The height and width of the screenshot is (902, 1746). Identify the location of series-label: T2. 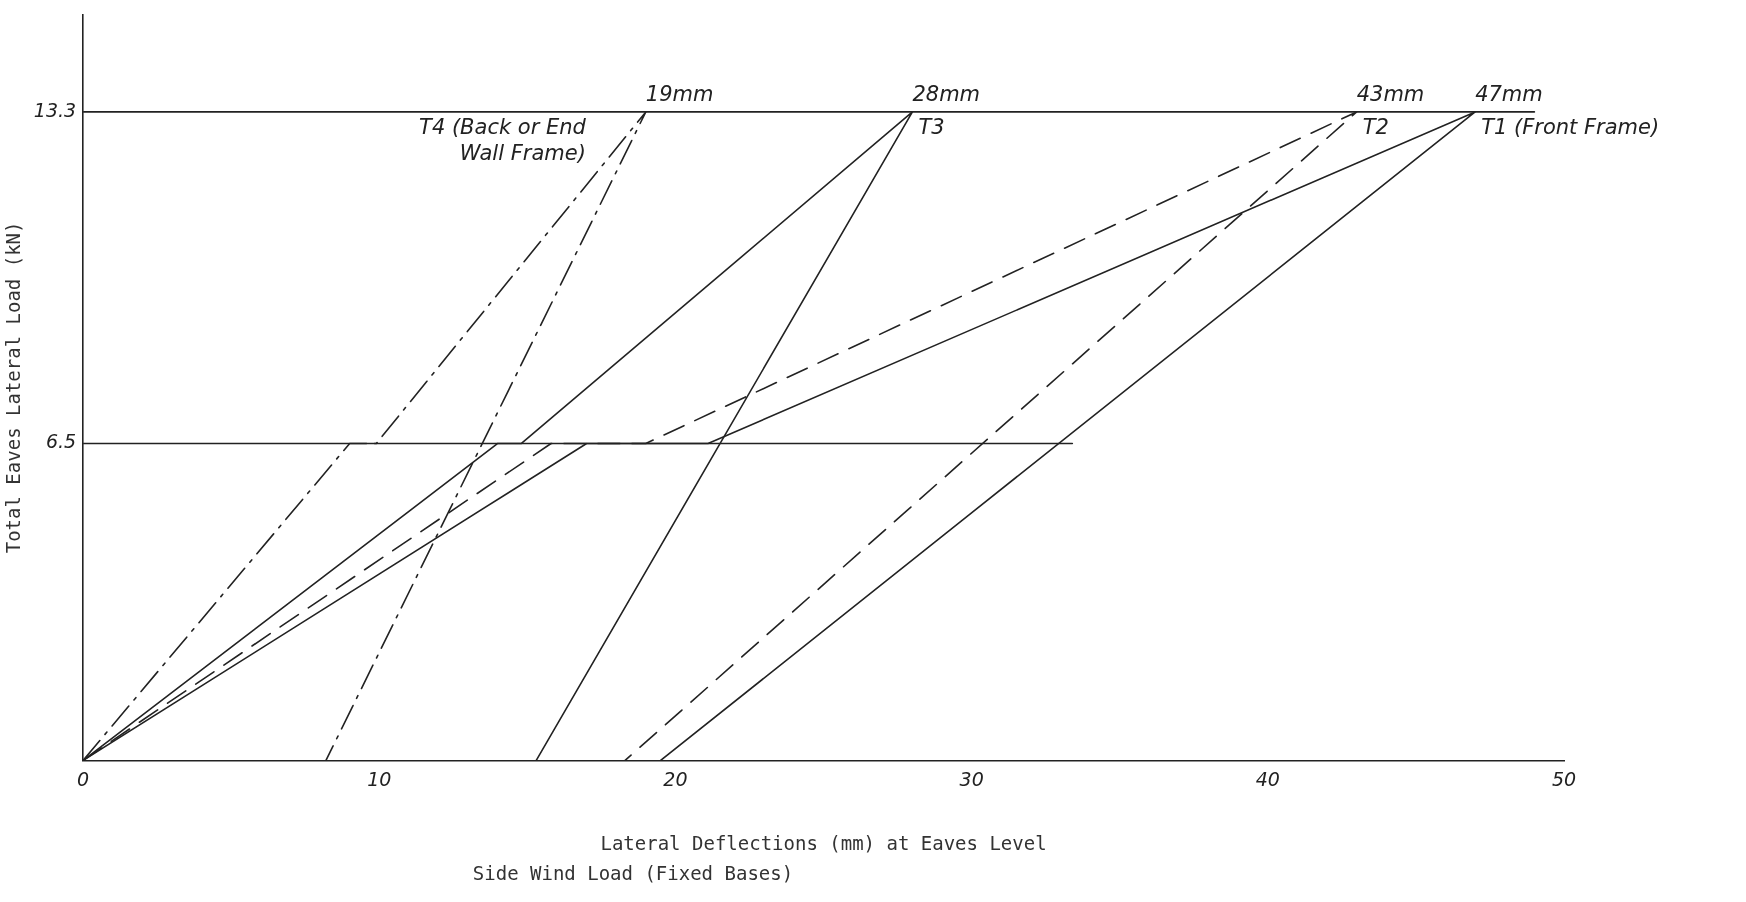
(1375, 126).